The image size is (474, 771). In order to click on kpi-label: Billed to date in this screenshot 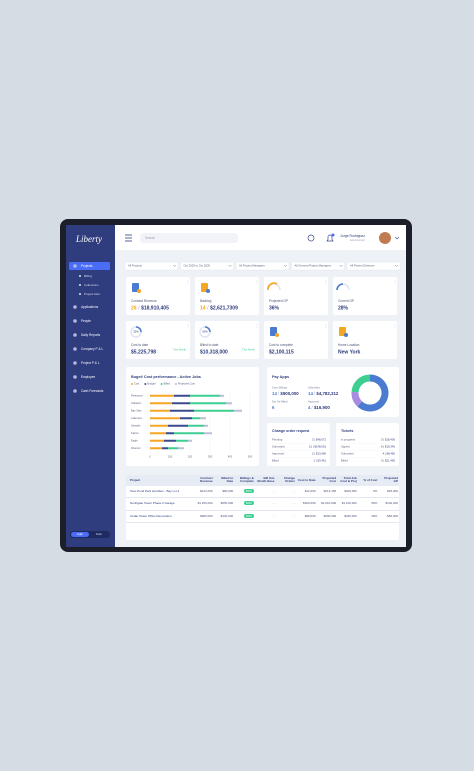, I will do `click(209, 345)`.